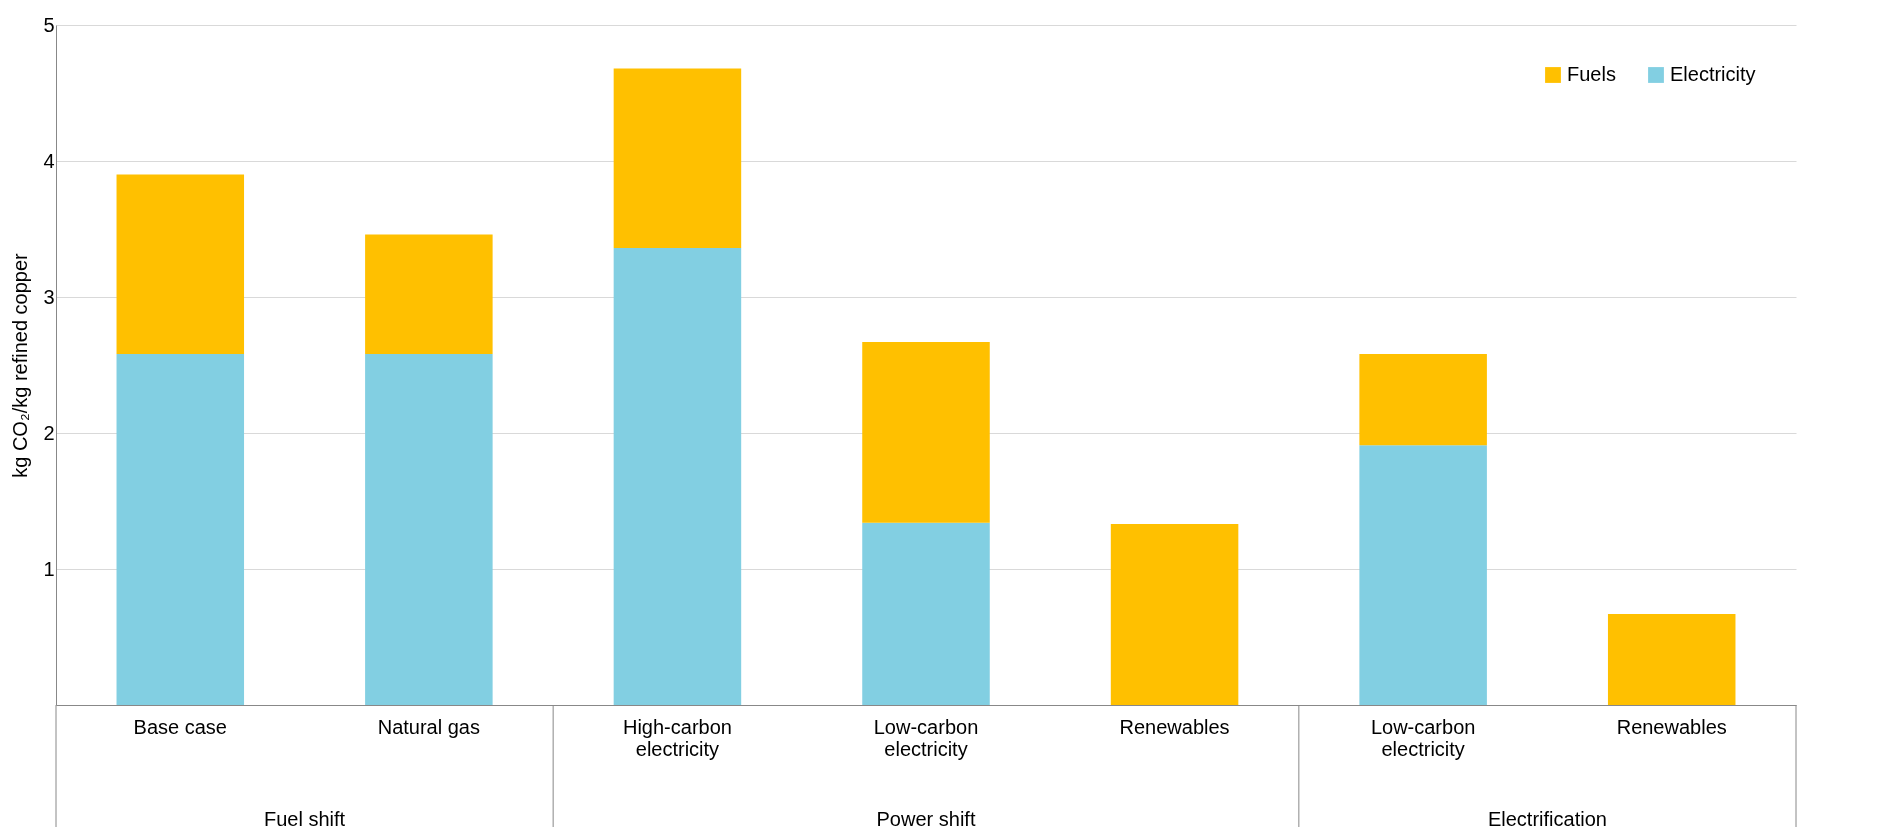 The height and width of the screenshot is (827, 1887). Describe the element at coordinates (428, 726) in the screenshot. I see `x-tick-label: Natural gas` at that location.